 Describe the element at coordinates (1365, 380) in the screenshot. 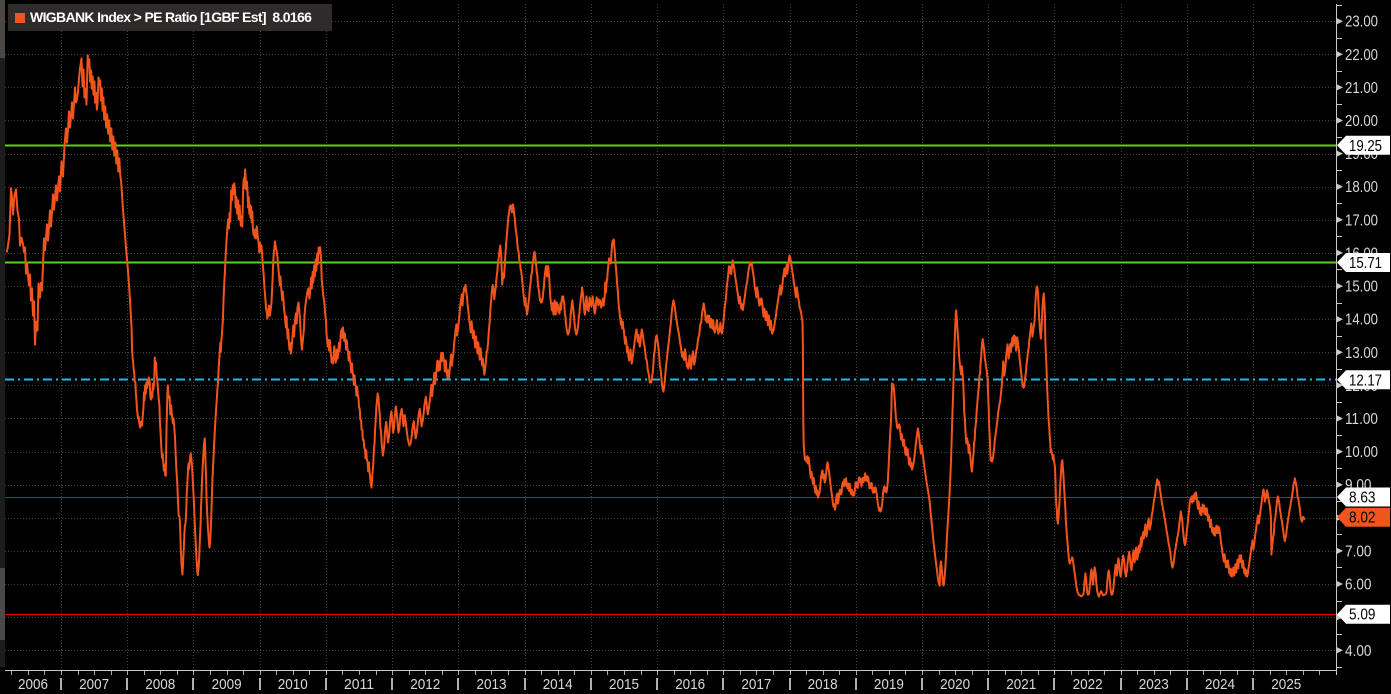

I see `svg-text: 12.17` at that location.